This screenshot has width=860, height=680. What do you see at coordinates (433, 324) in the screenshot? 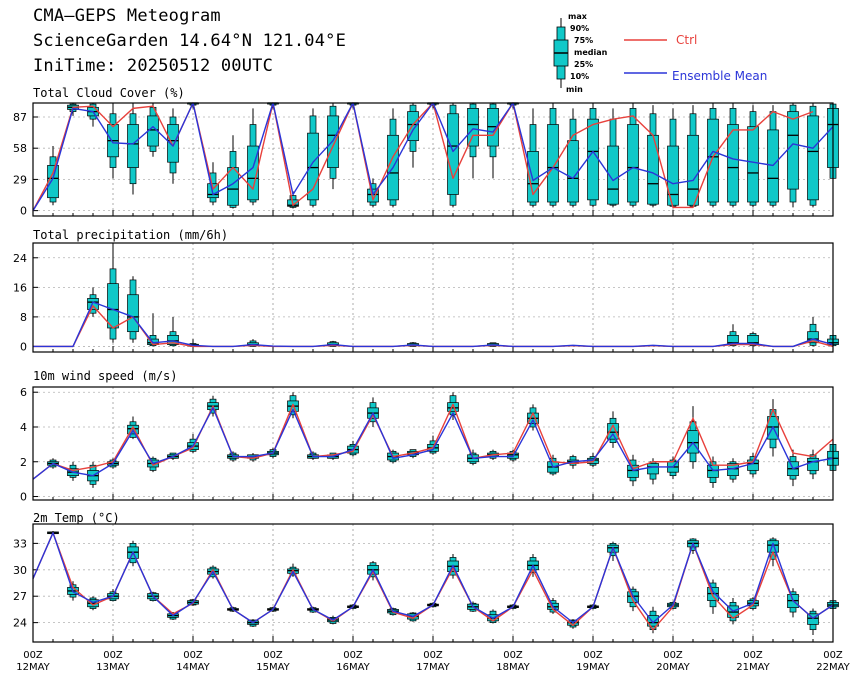
I see `series-mean-precip` at bounding box center [433, 324].